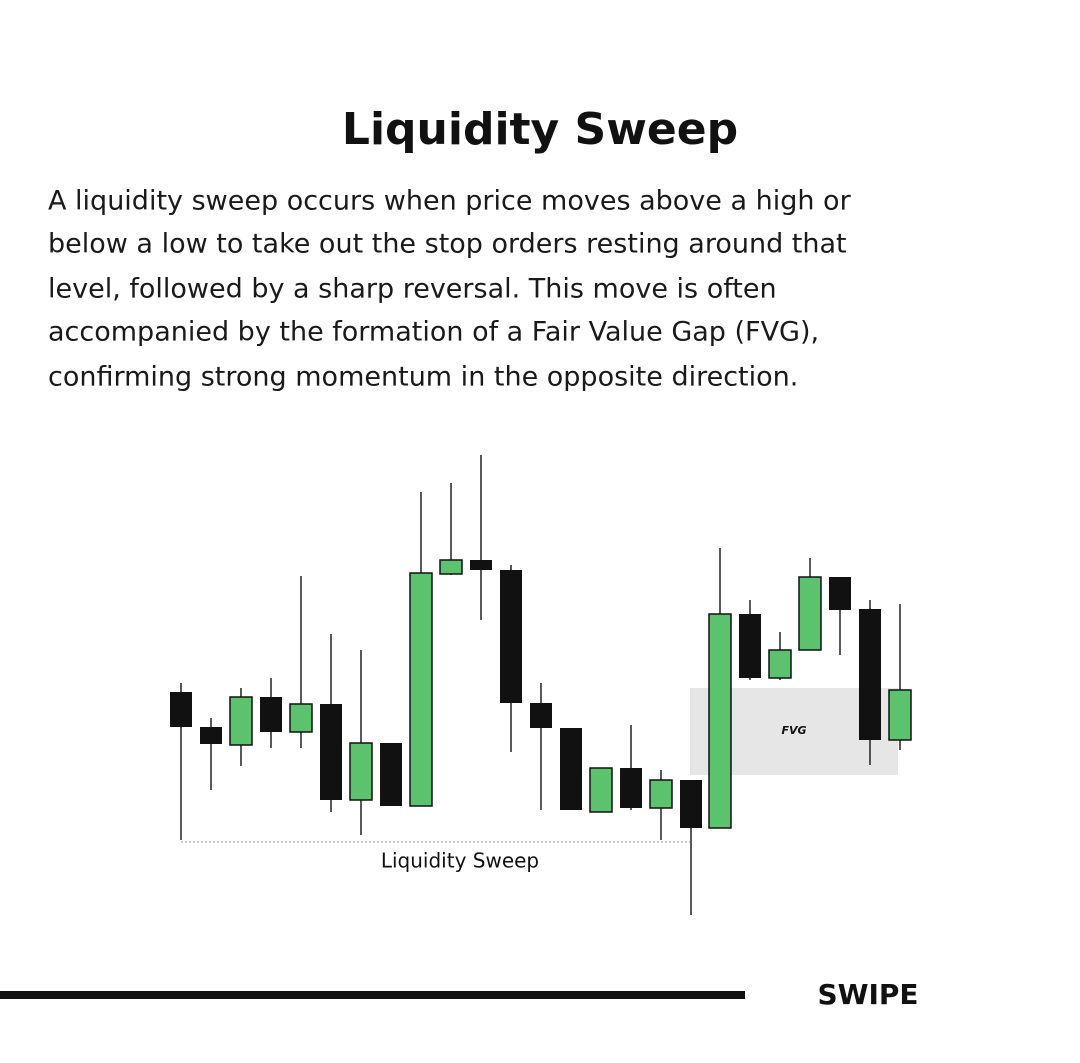 Image resolution: width=1080 pixels, height=1063 pixels. Describe the element at coordinates (460, 861) in the screenshot. I see `sweep-label: Liquidity Sweep` at that location.